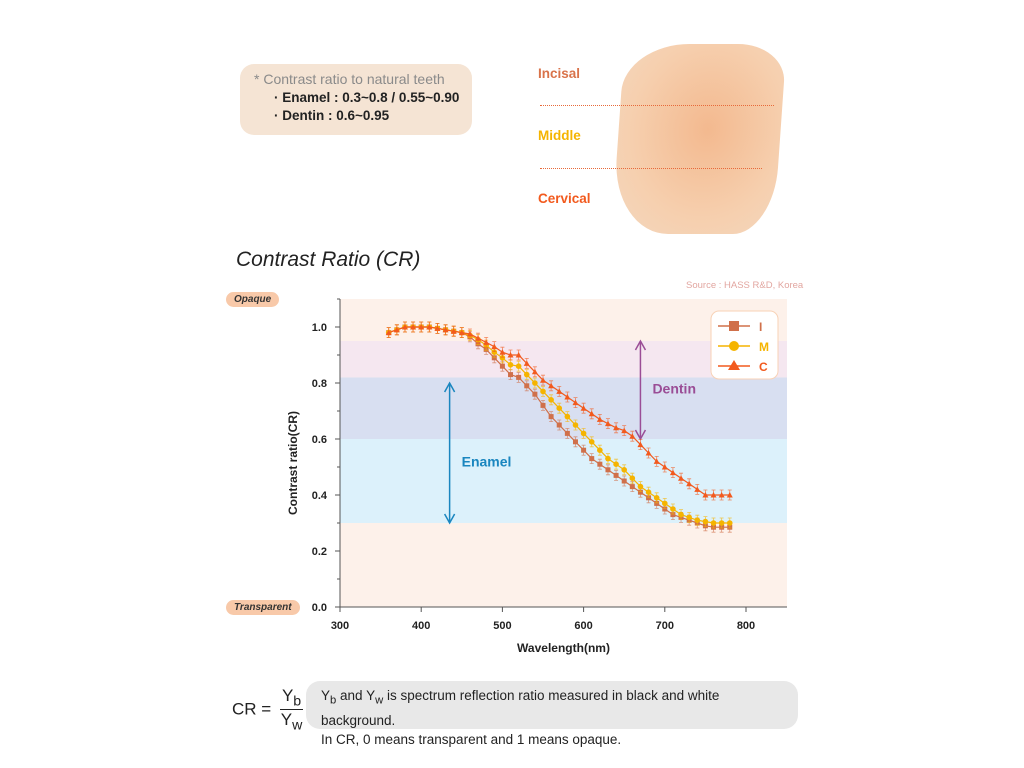 The width and height of the screenshot is (1024, 768). I want to click on legend-square-icon, so click(734, 326).